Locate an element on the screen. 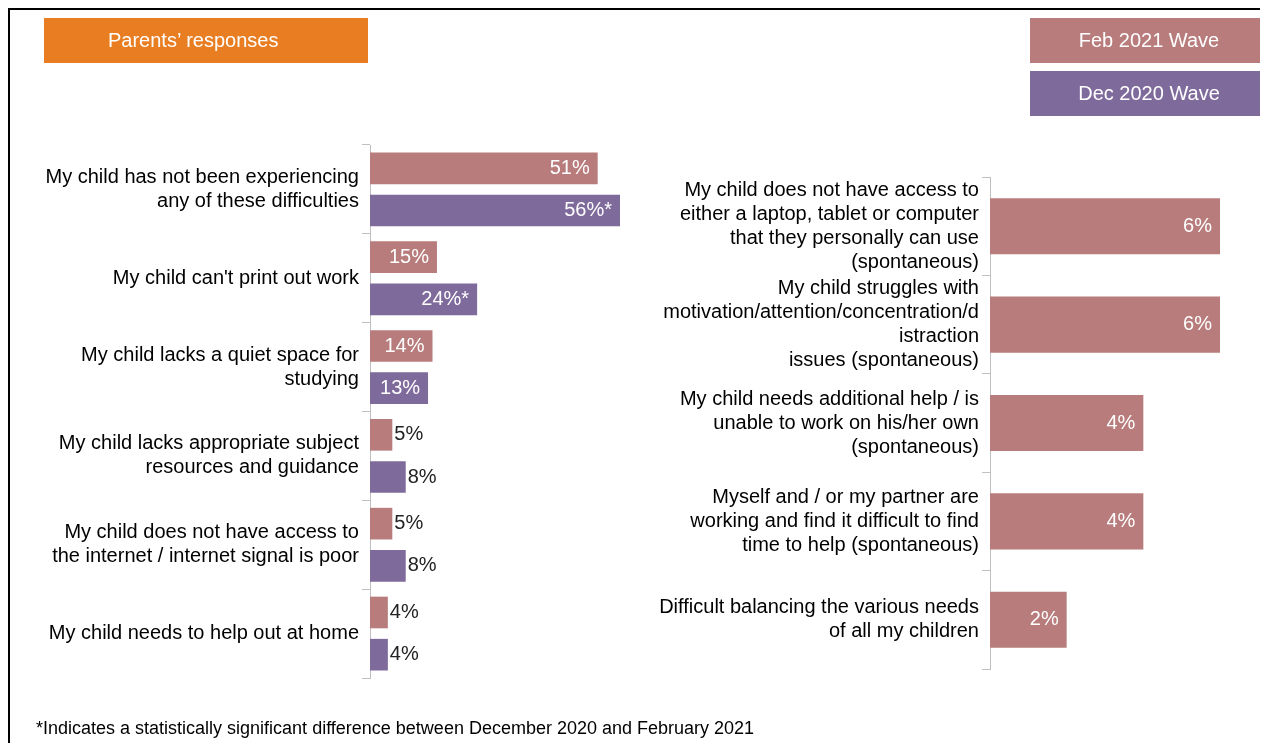  data-label: 13% is located at coordinates (400, 386).